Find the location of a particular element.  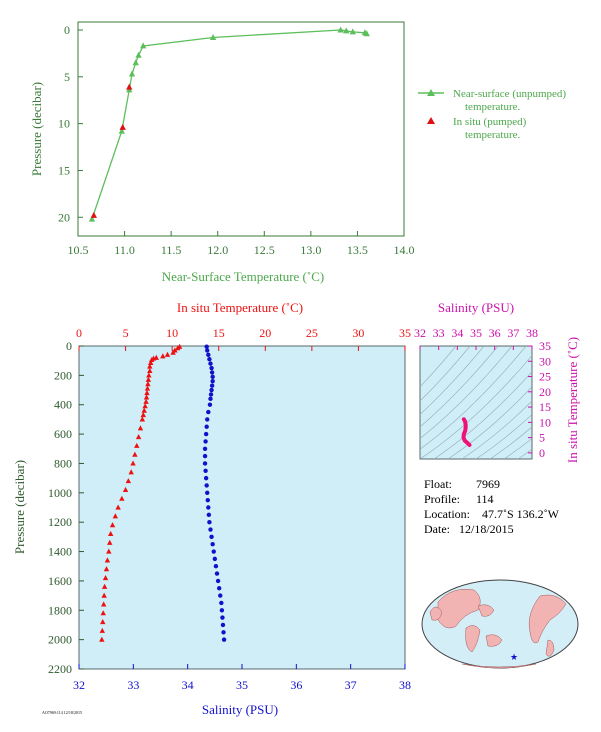

pressure-tick-label: 800 is located at coordinates (63, 463).